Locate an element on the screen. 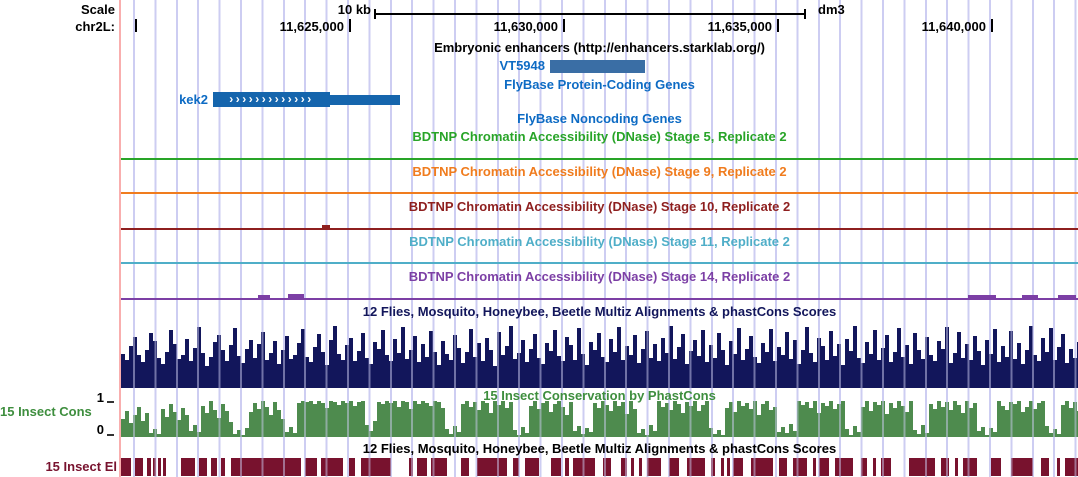 The image size is (1078, 477). phastcons-axis-max: 1 is located at coordinates (100, 397).